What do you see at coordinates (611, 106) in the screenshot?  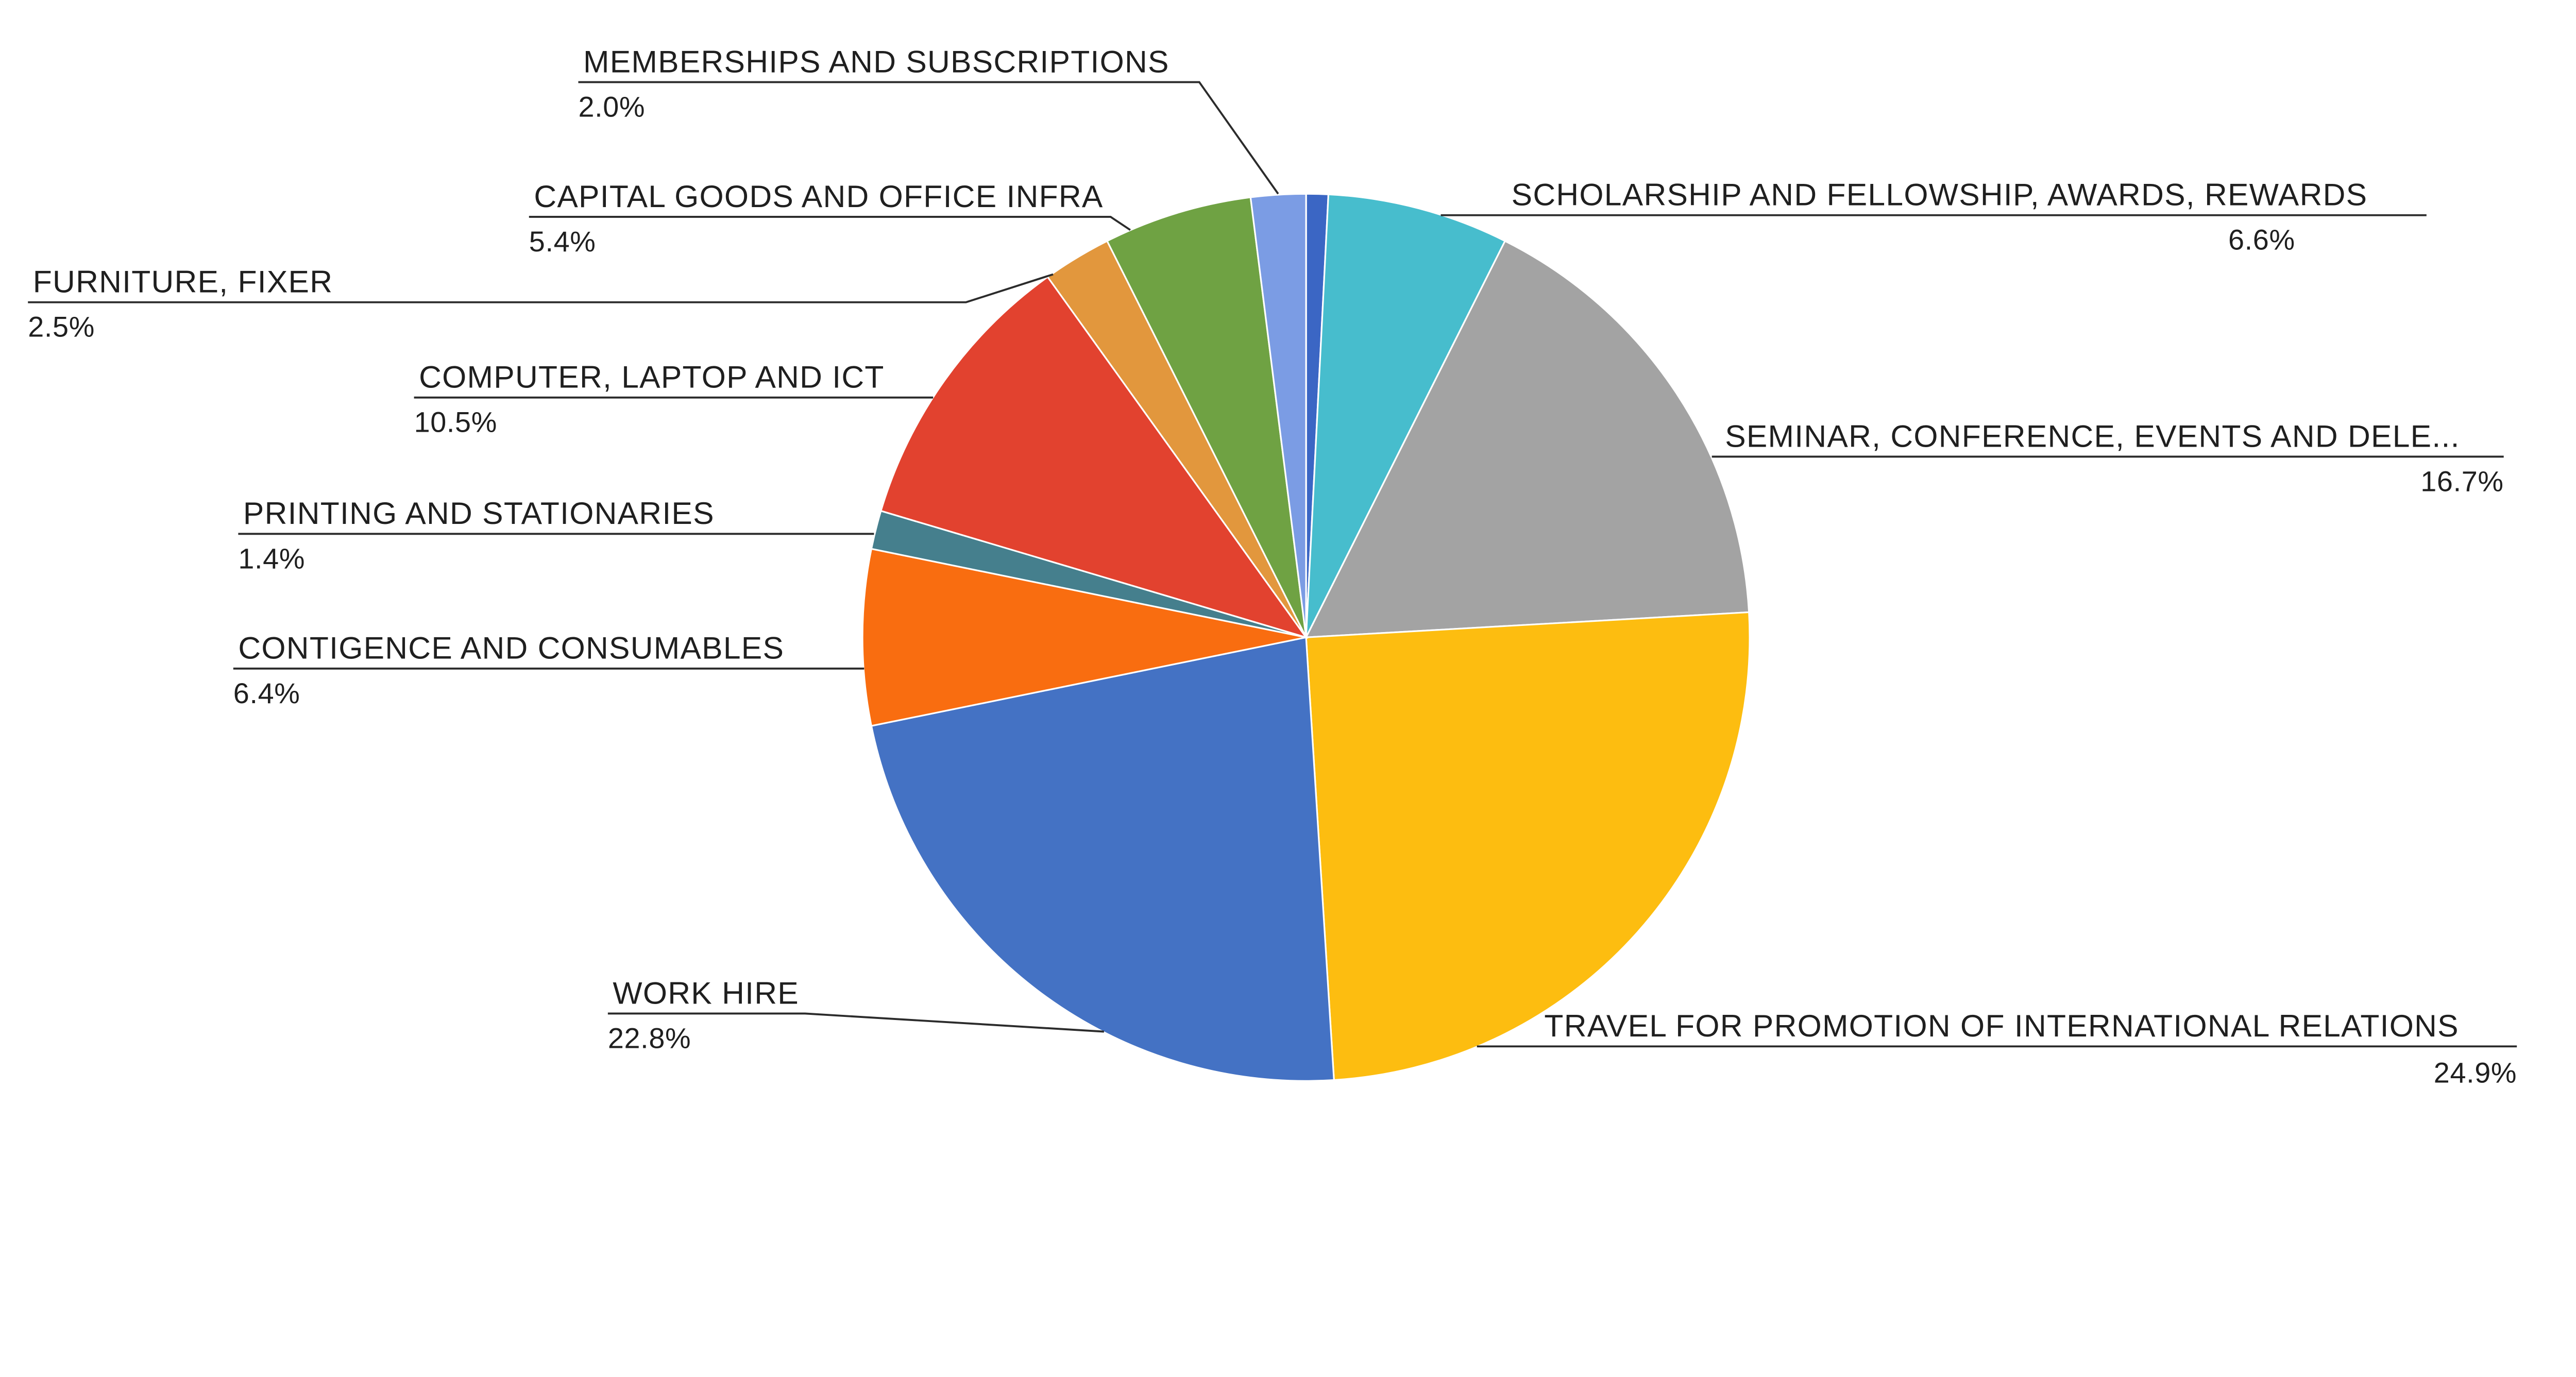 I see `slice-percent-memberships-and-subscriptions: 2.0%` at bounding box center [611, 106].